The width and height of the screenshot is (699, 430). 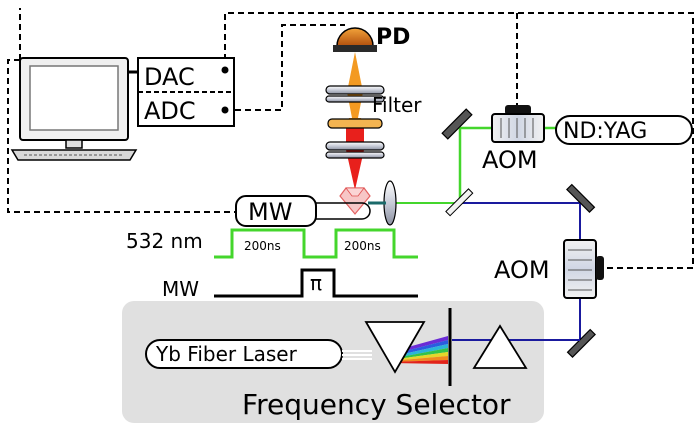 What do you see at coordinates (459, 202) in the screenshot?
I see `dichroic-mirror` at bounding box center [459, 202].